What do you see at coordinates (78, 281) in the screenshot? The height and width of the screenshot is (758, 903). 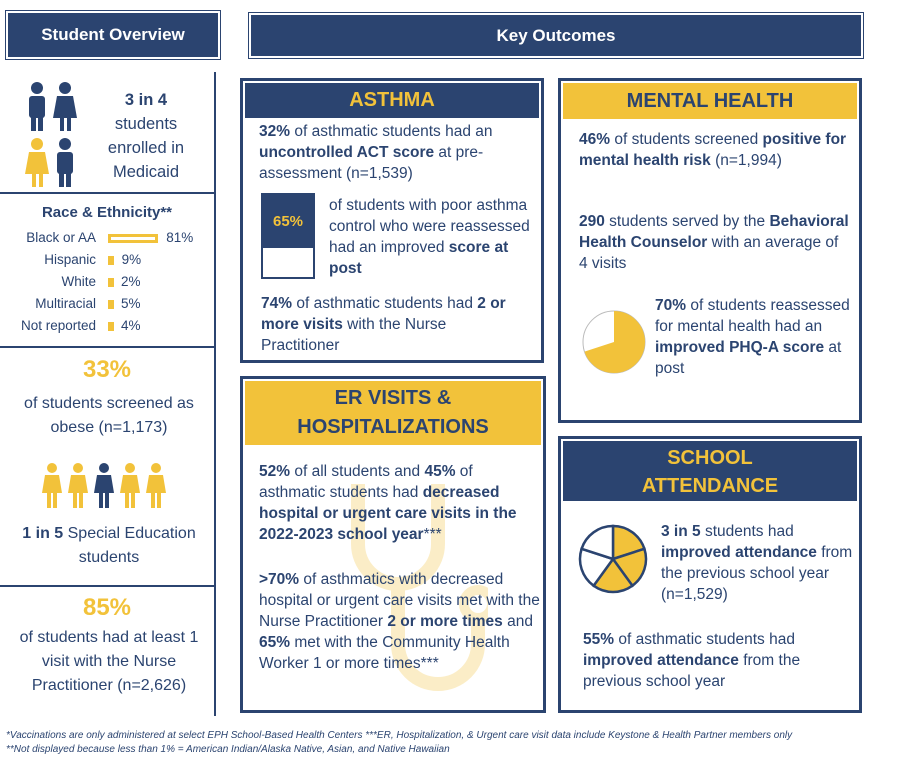 I see `race-label: White` at bounding box center [78, 281].